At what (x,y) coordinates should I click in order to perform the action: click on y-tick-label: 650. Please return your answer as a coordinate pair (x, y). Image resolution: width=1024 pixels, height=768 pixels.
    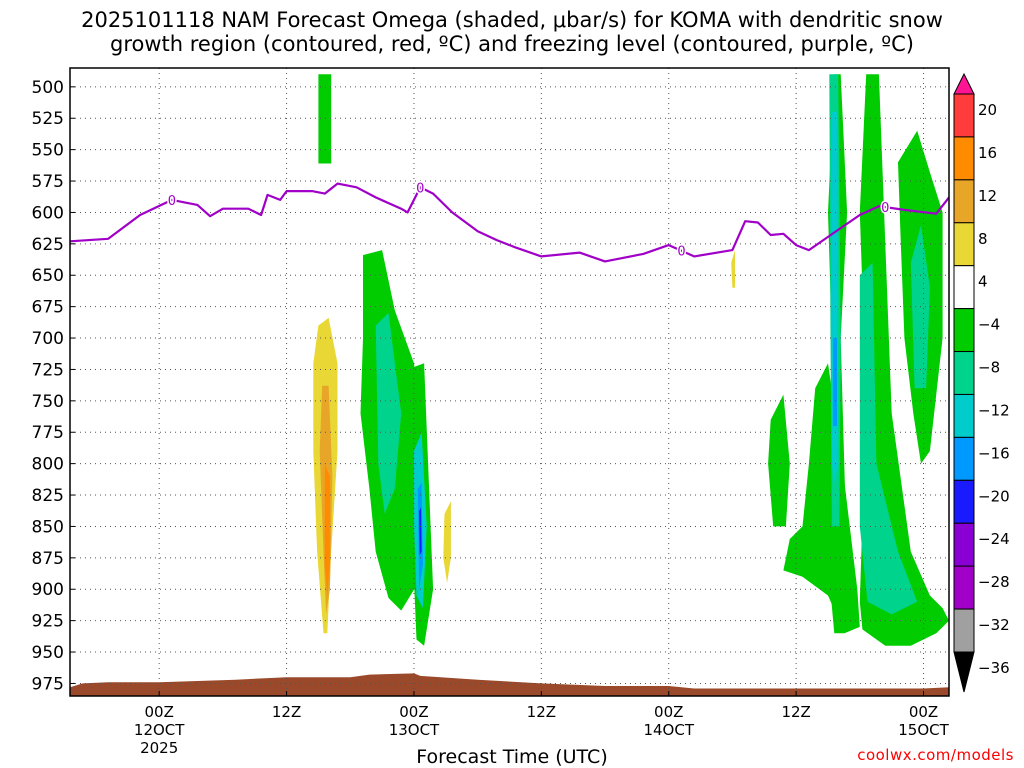
    Looking at the image, I should click on (48, 276).